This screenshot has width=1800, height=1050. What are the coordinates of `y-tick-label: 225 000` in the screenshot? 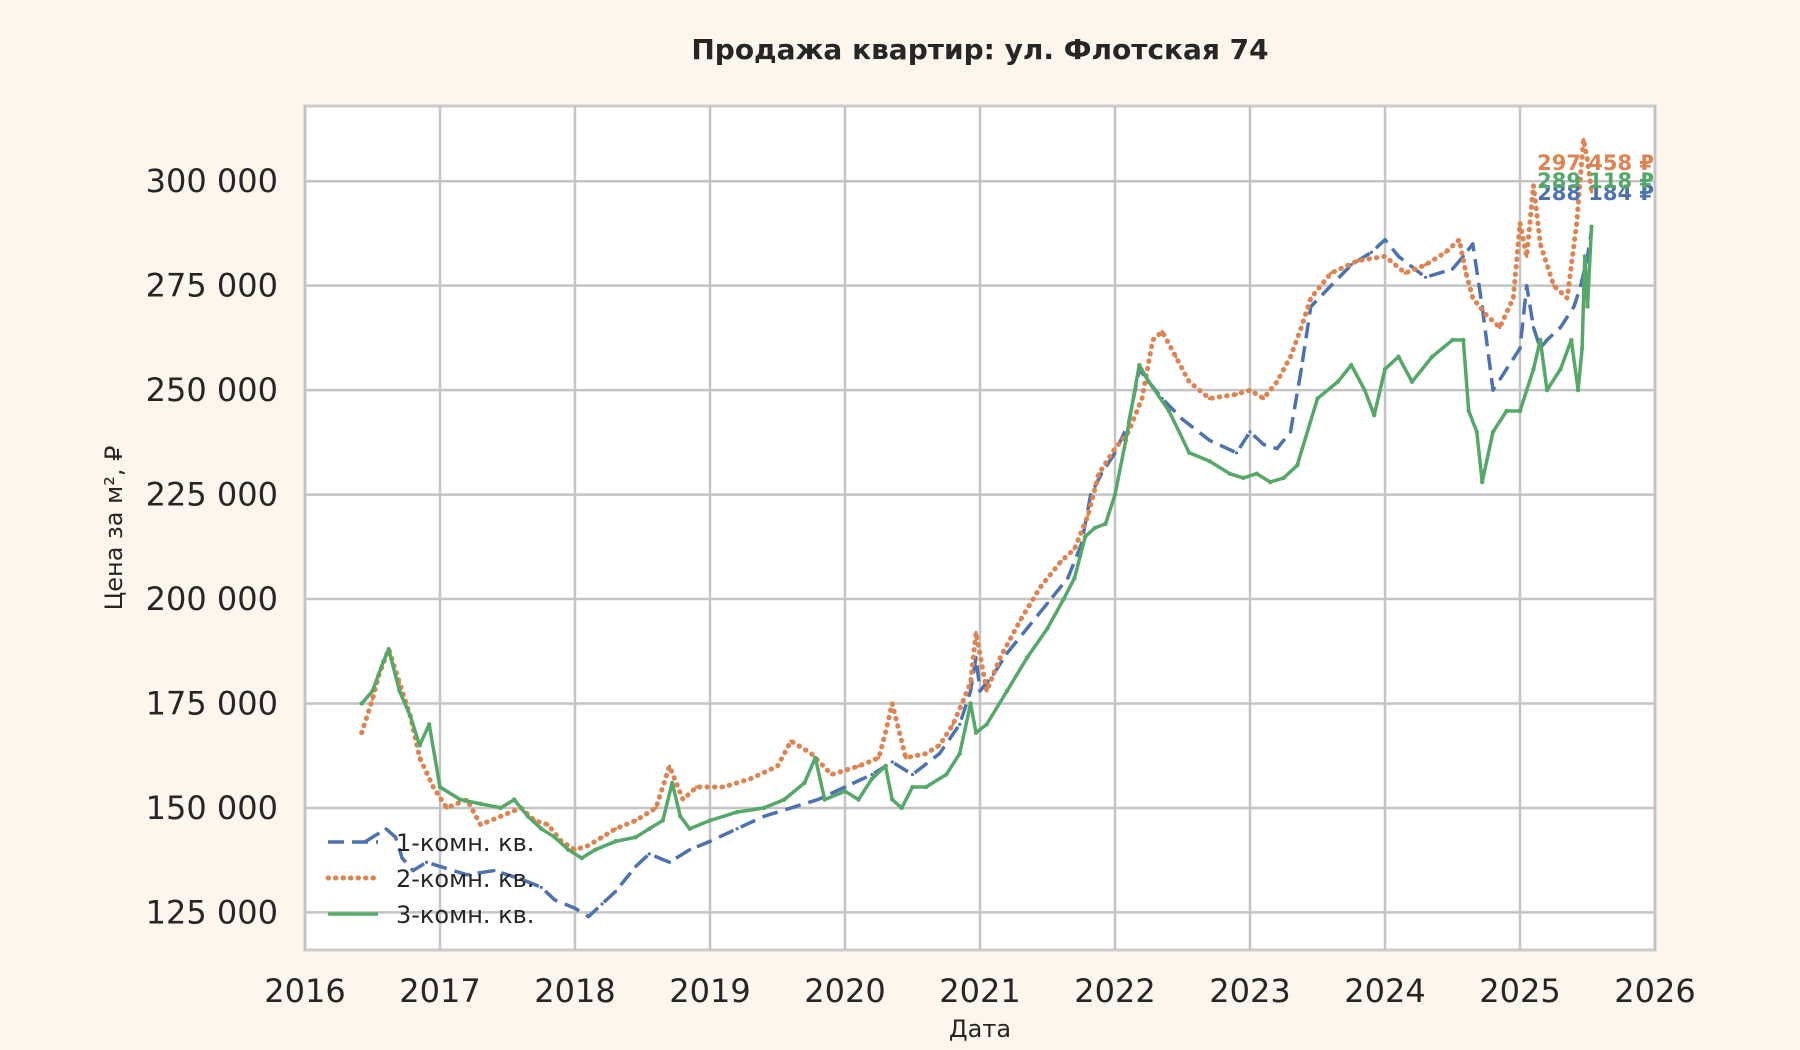 It's located at (212, 495).